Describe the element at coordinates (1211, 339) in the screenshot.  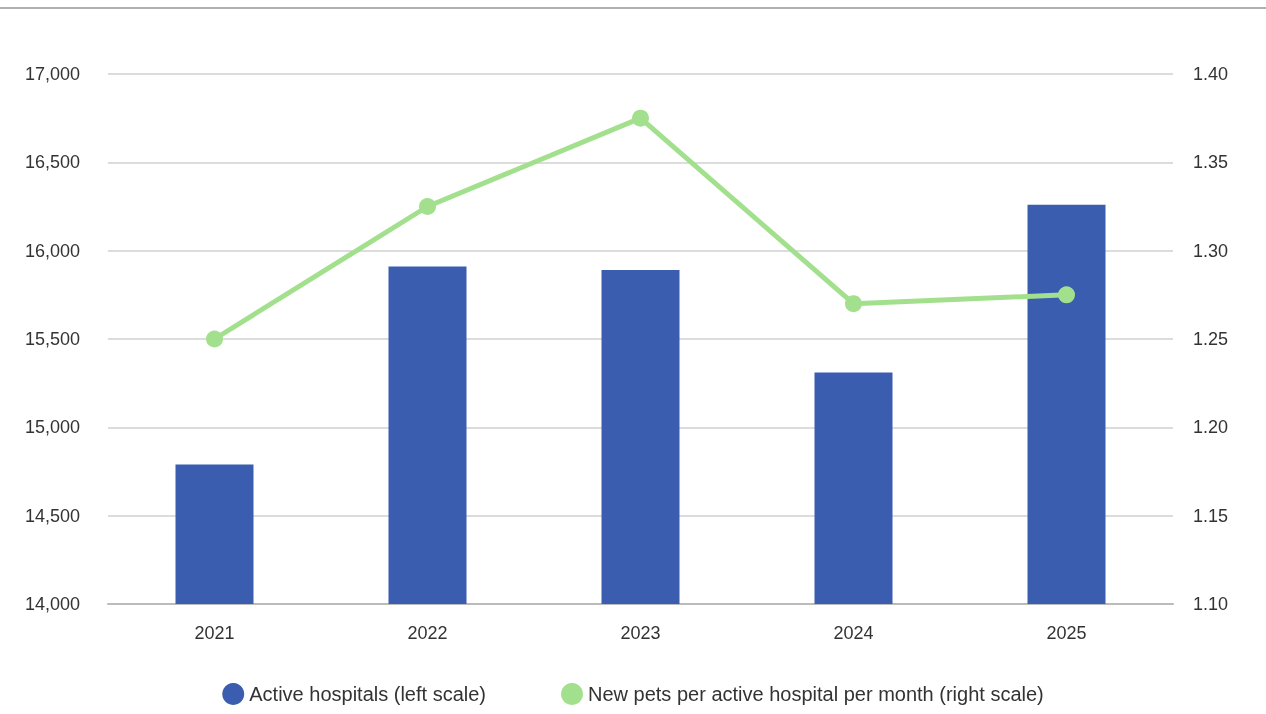
I see `y2-tick-label: 1.25` at that location.